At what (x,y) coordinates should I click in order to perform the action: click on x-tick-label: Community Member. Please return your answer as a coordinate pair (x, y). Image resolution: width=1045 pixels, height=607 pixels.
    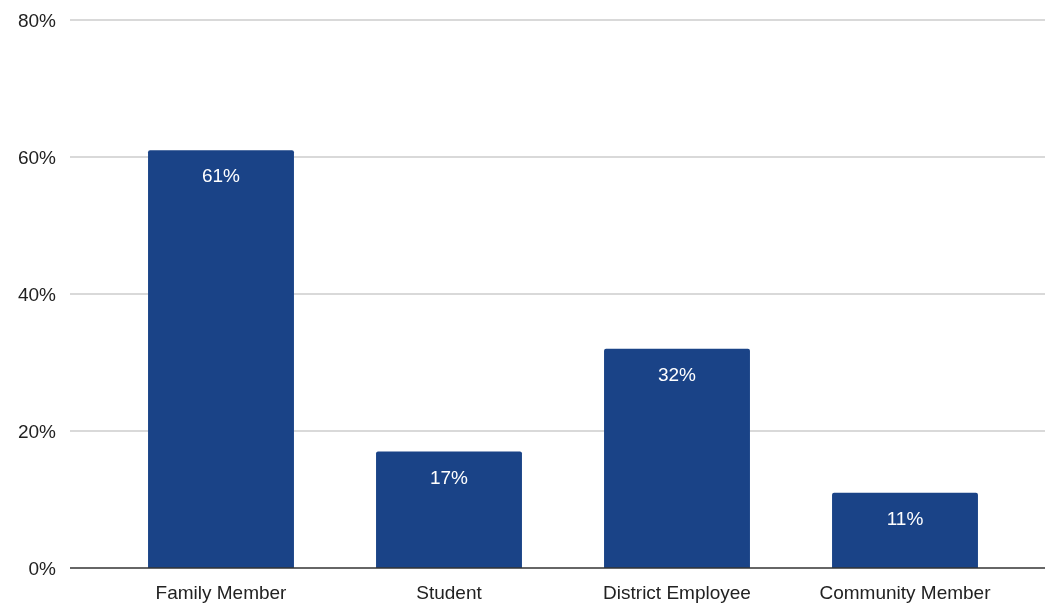
    Looking at the image, I should click on (905, 592).